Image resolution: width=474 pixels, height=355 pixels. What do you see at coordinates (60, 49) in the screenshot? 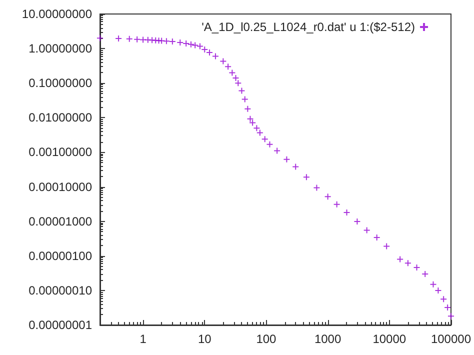
I see `y-tick-label: 1.00000000` at bounding box center [60, 49].